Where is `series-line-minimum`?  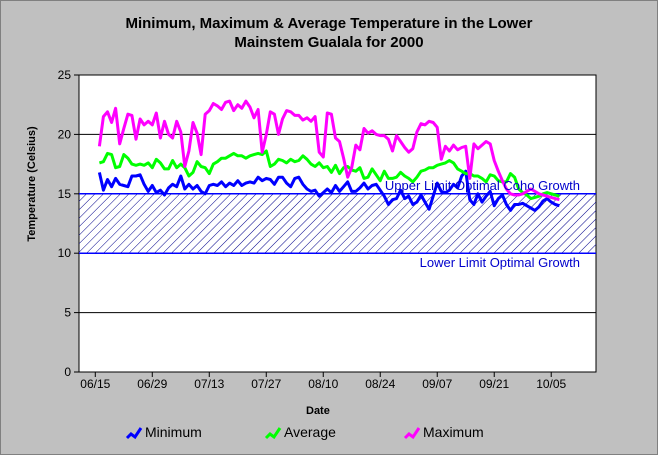 series-line-minimum is located at coordinates (328, 190).